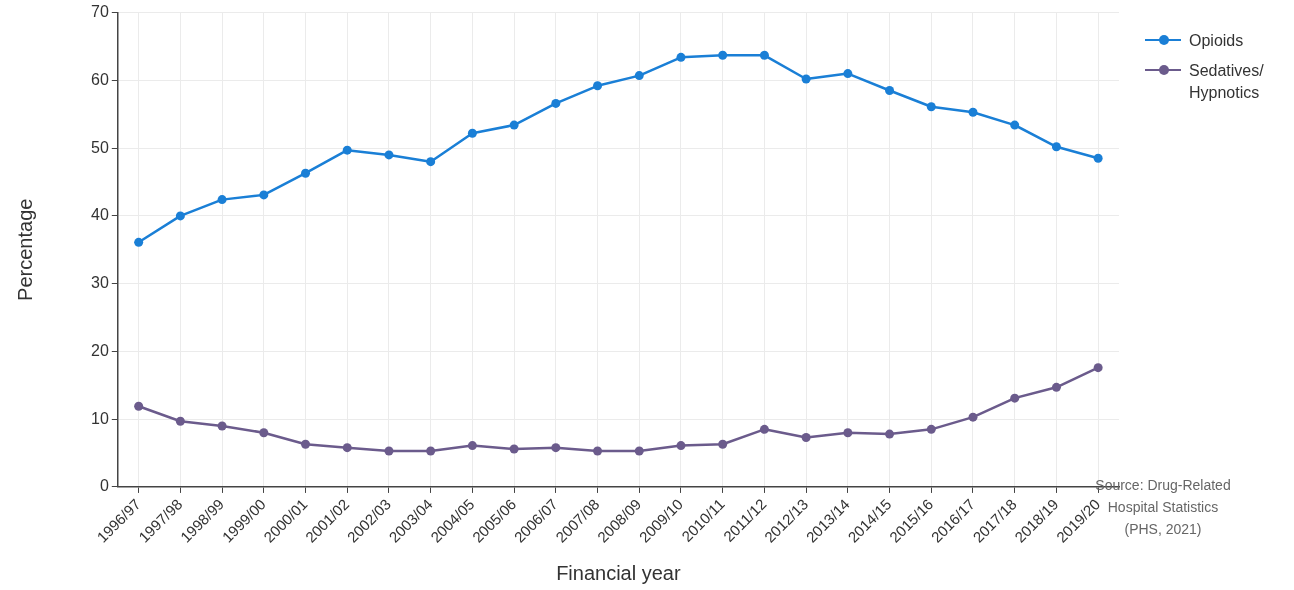 This screenshot has height=590, width=1294. I want to click on y-axis-title: Percentage, so click(24, 249).